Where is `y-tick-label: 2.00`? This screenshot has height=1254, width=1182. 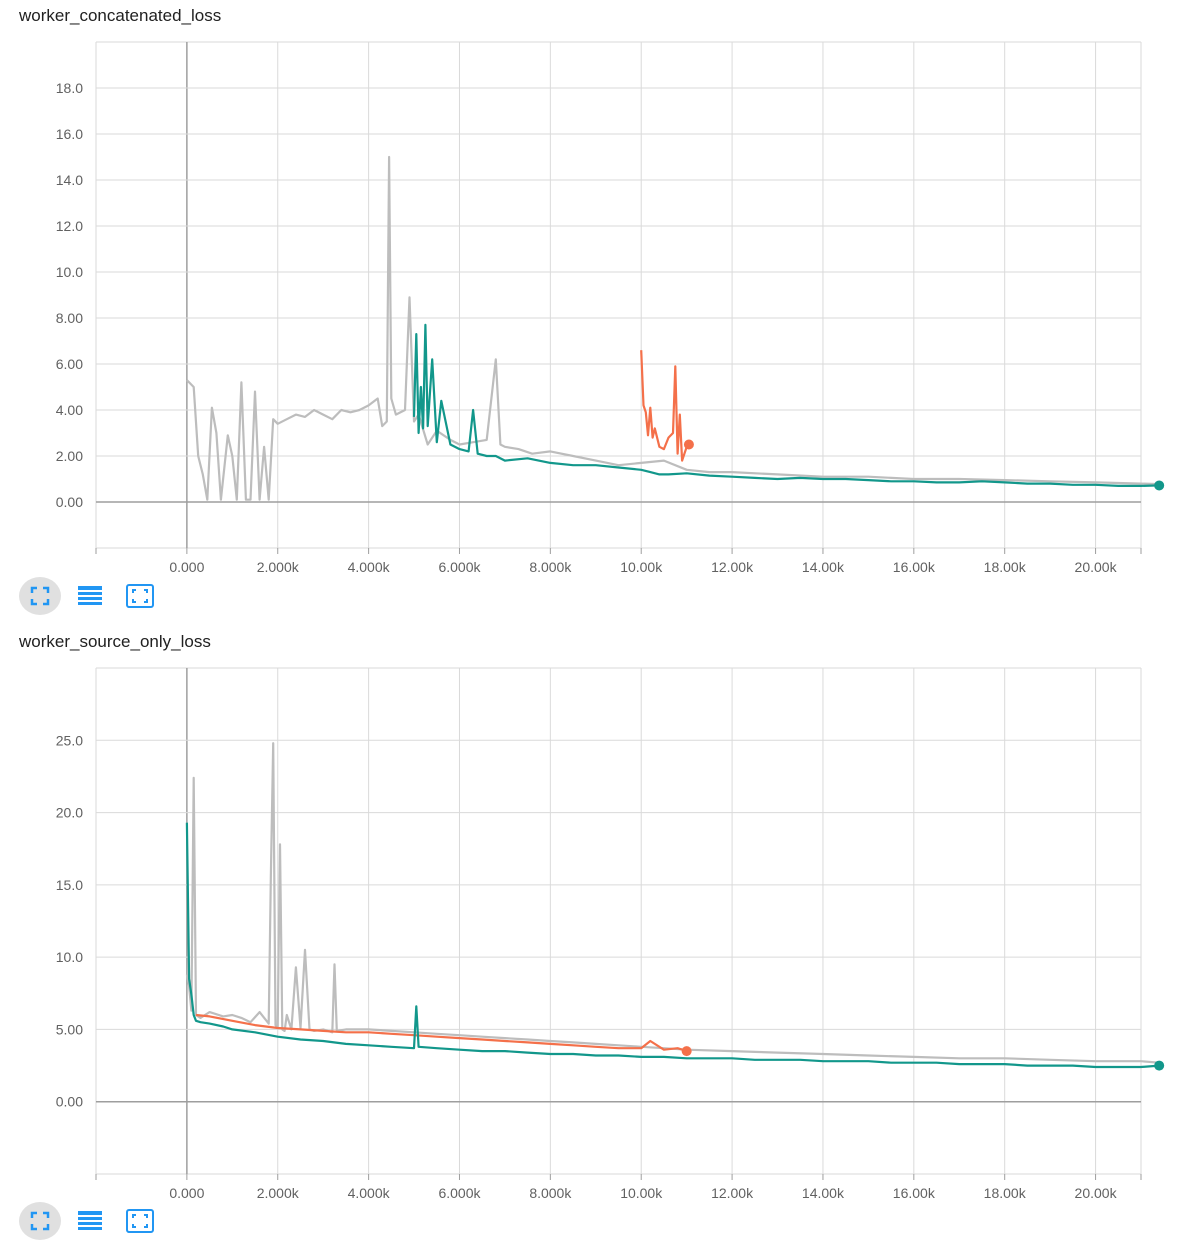
y-tick-label: 2.00 is located at coordinates (69, 456).